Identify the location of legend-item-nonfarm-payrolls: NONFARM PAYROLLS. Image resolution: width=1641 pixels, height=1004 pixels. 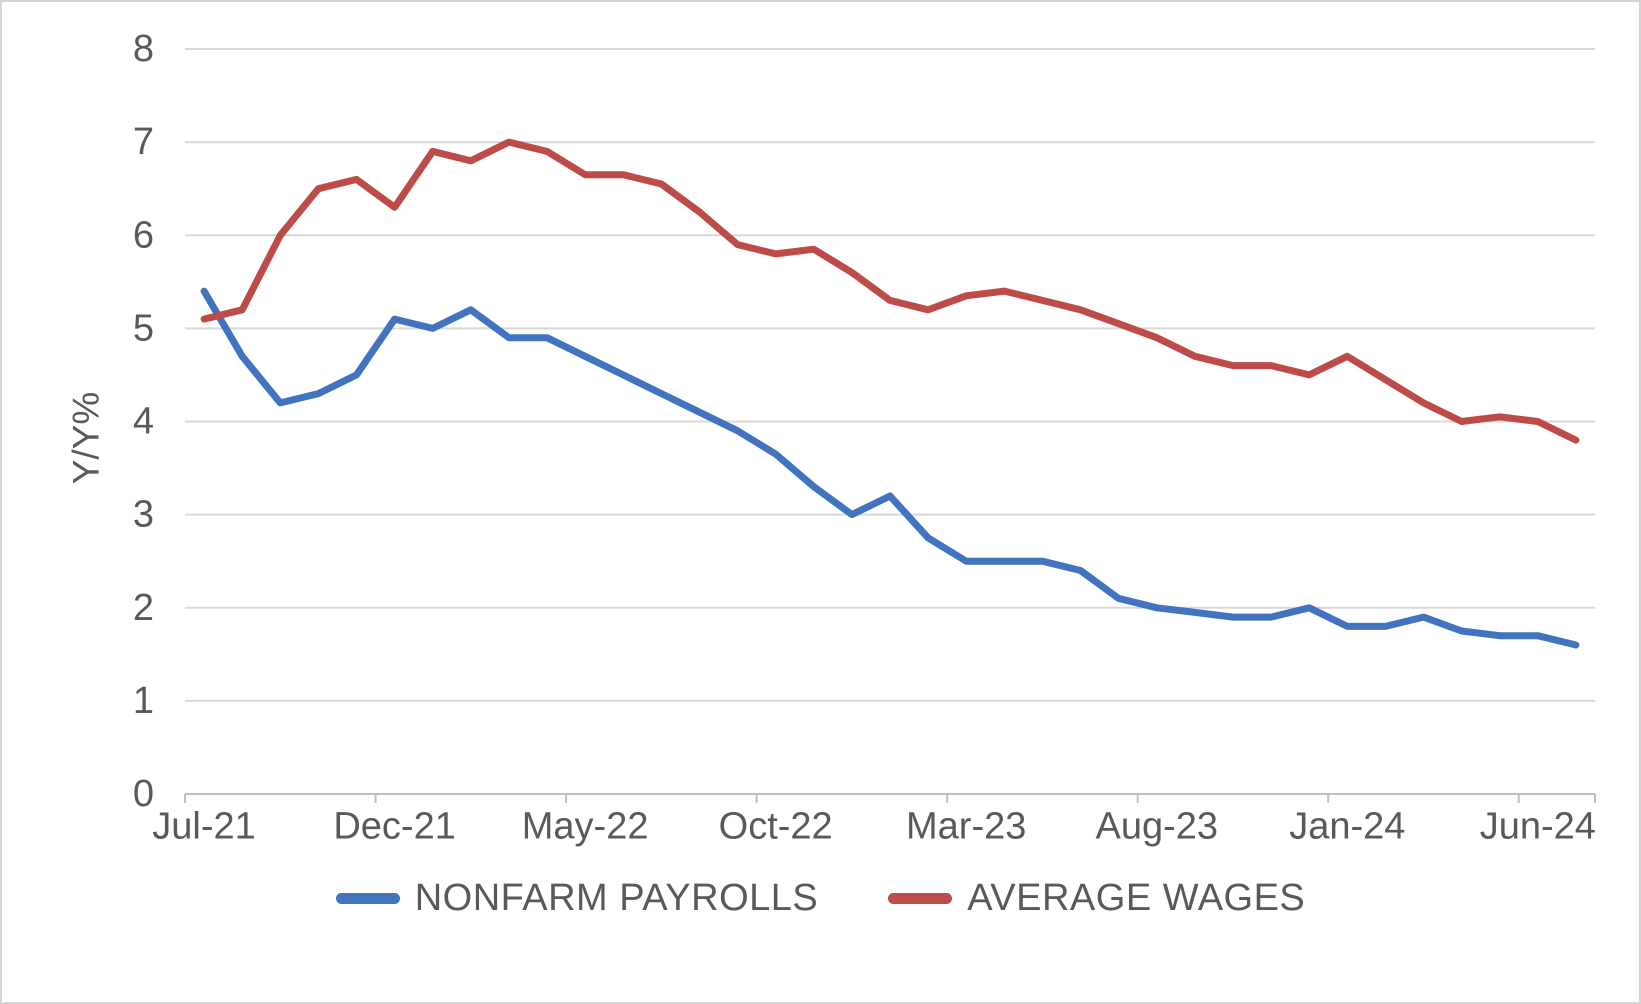
(577, 898).